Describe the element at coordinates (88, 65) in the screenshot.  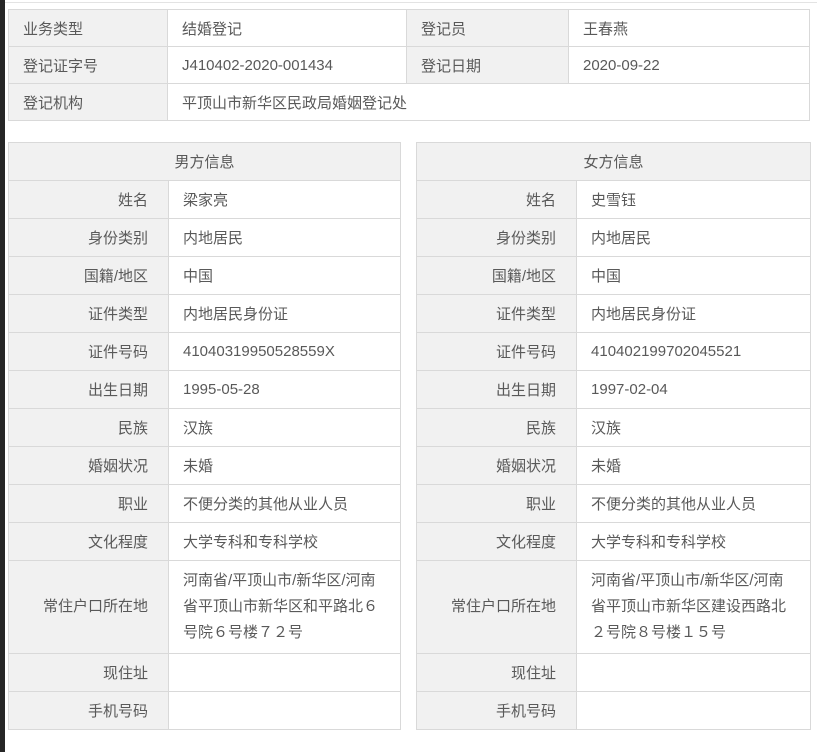
I see `certificate-number-label: 登记证字号` at that location.